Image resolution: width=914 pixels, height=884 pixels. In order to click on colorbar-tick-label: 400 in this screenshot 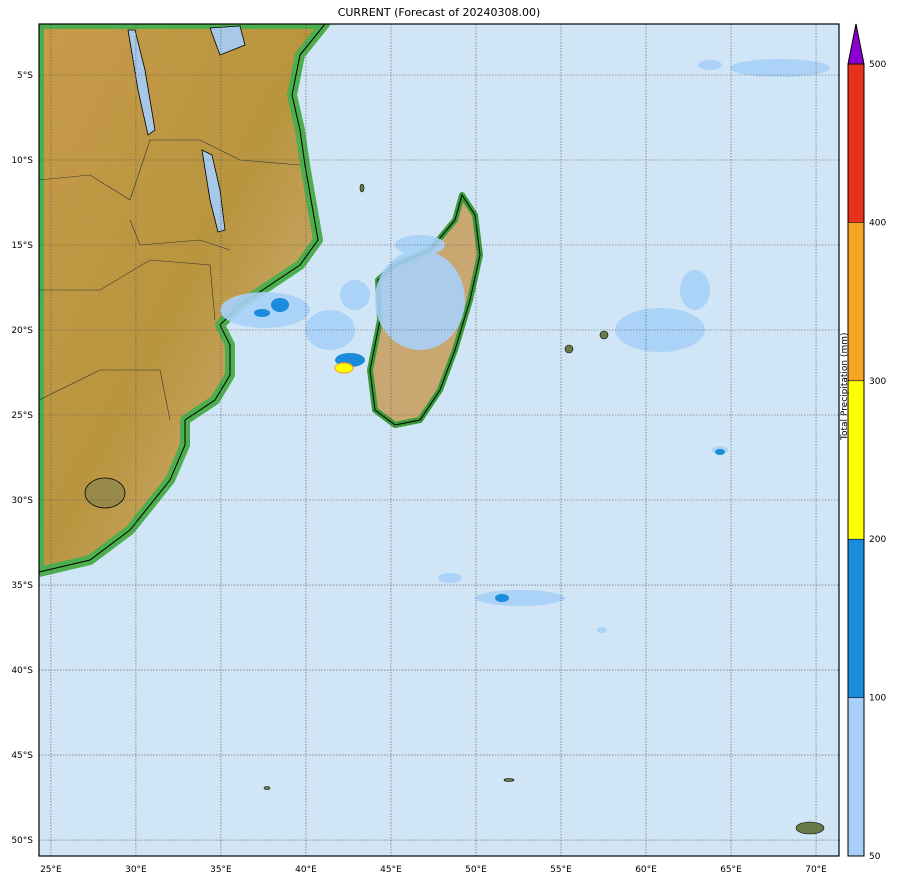, I will do `click(877, 223)`.